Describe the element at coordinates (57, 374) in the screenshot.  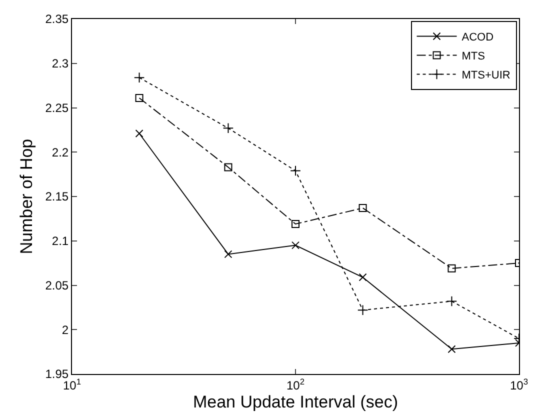
I see `y-tick-label: 1.95` at that location.